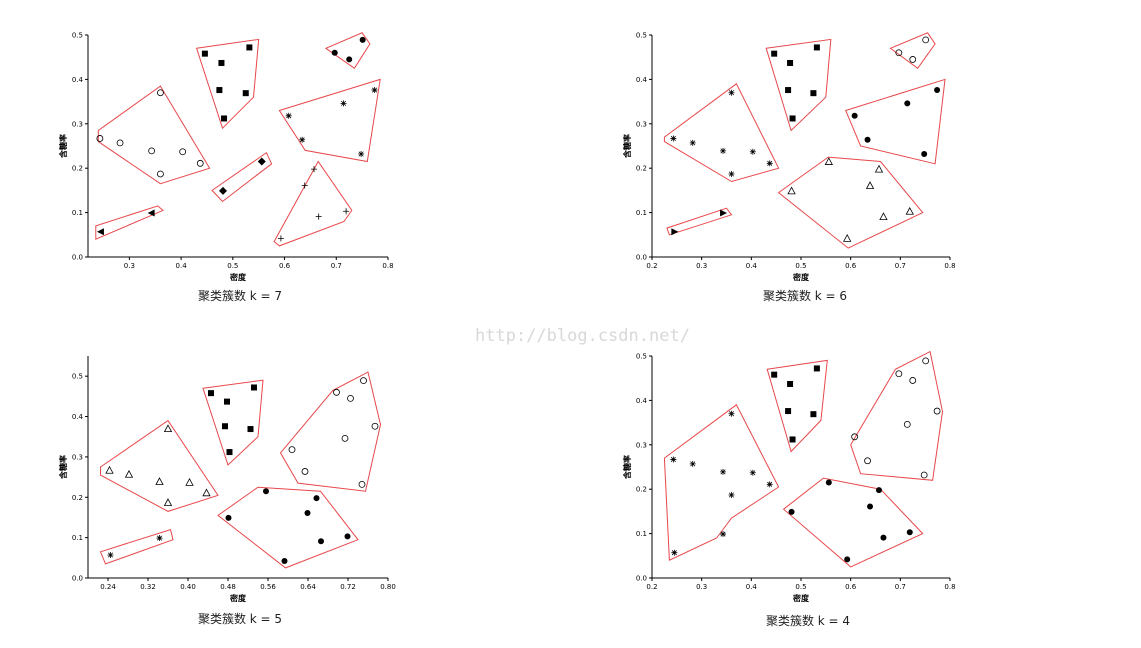  What do you see at coordinates (641, 213) in the screenshot?
I see `y-tick-label: 0.1` at bounding box center [641, 213].